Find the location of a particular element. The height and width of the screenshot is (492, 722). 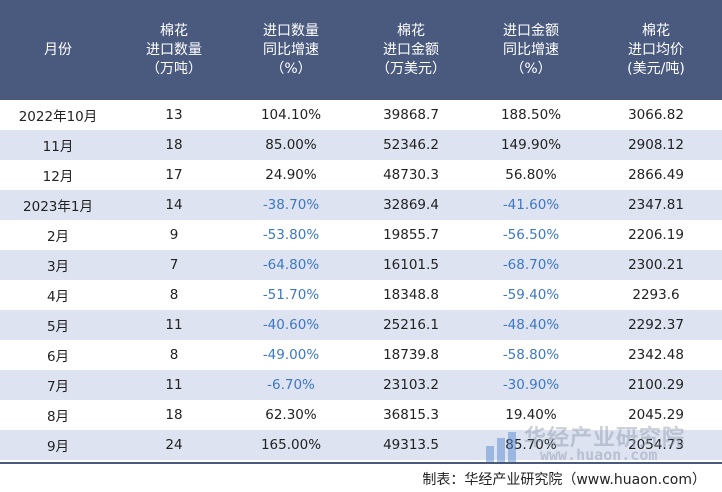

header-cell-5: 棉花进口均价 (美元/吨) is located at coordinates (656, 50).